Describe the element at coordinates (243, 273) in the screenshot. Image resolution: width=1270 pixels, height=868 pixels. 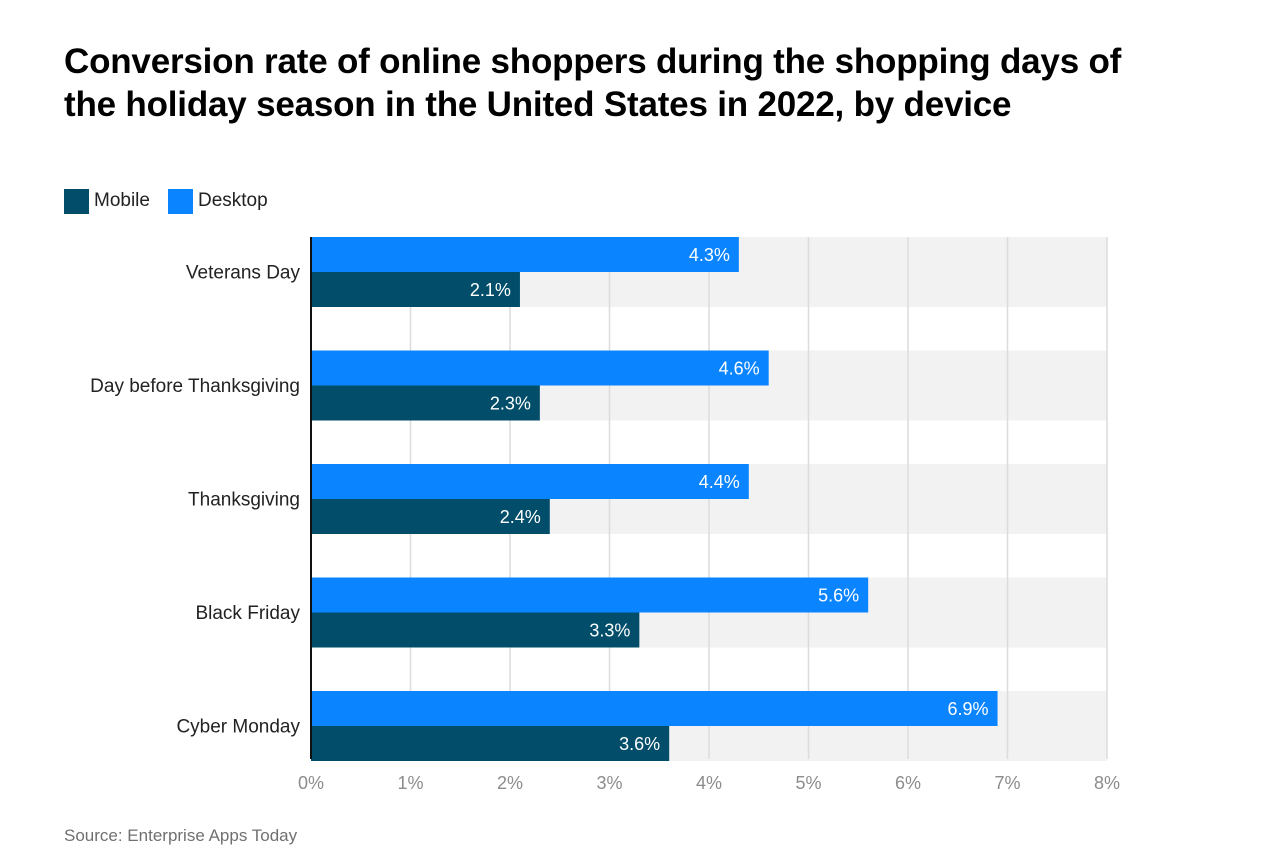
I see `category-label: Veterans Day` at that location.